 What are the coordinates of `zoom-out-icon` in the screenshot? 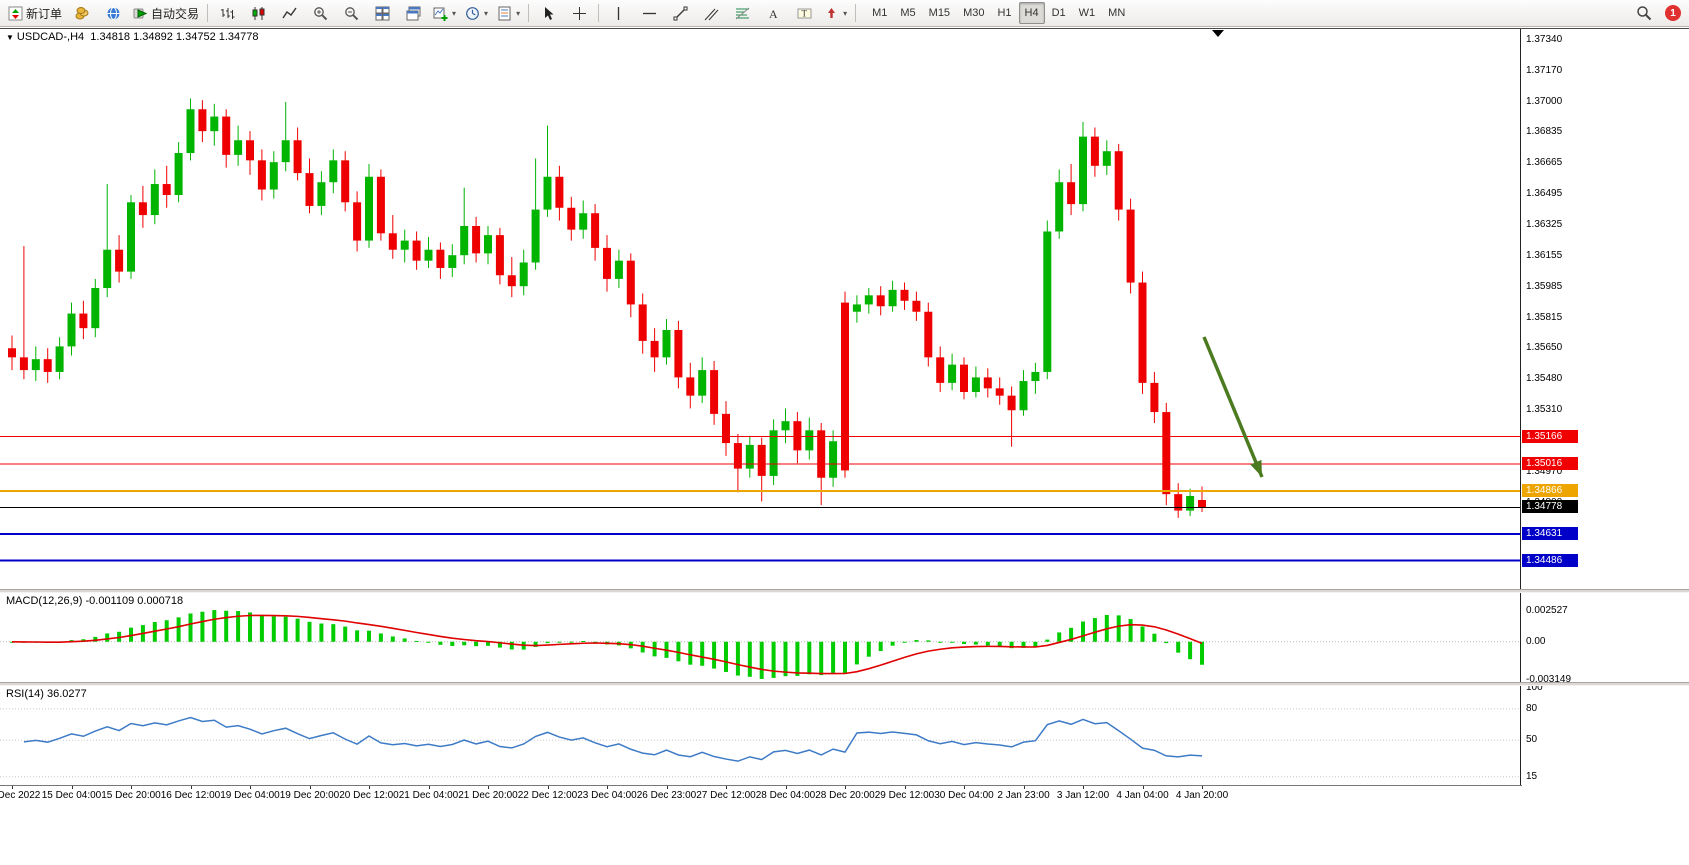 It's located at (351, 13).